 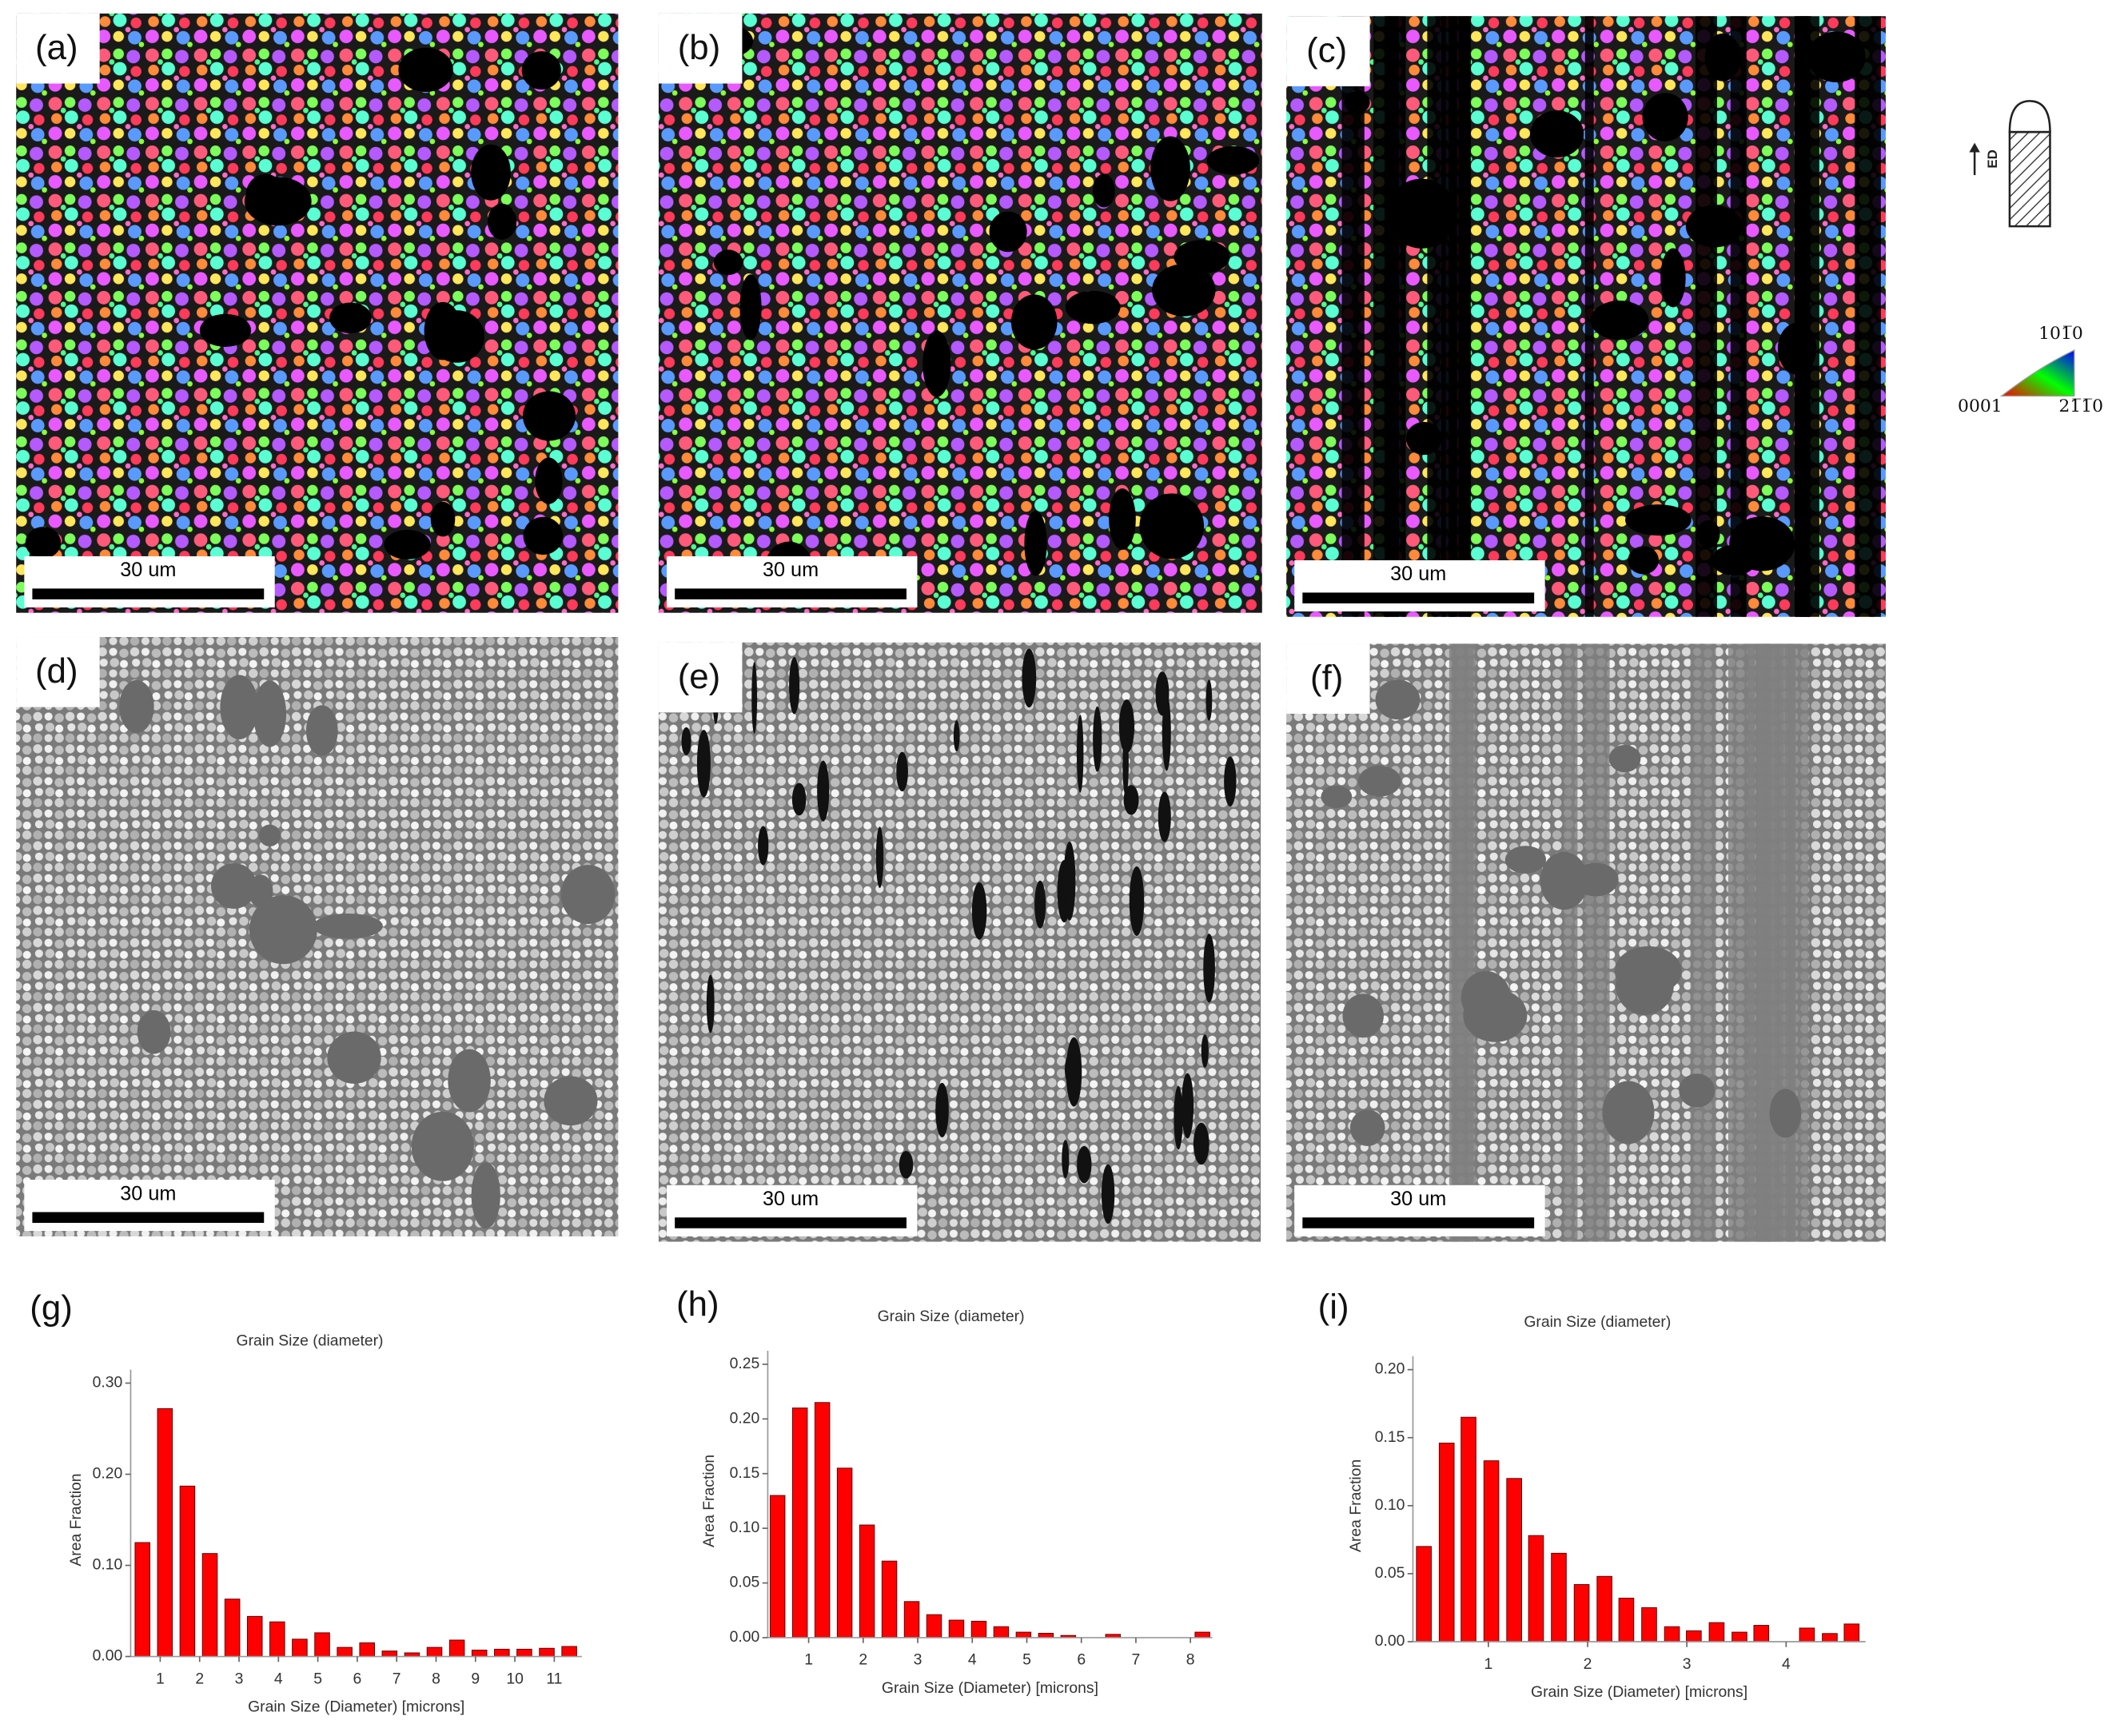 I want to click on y-axis-label: Area Fraction, so click(x=76, y=1519).